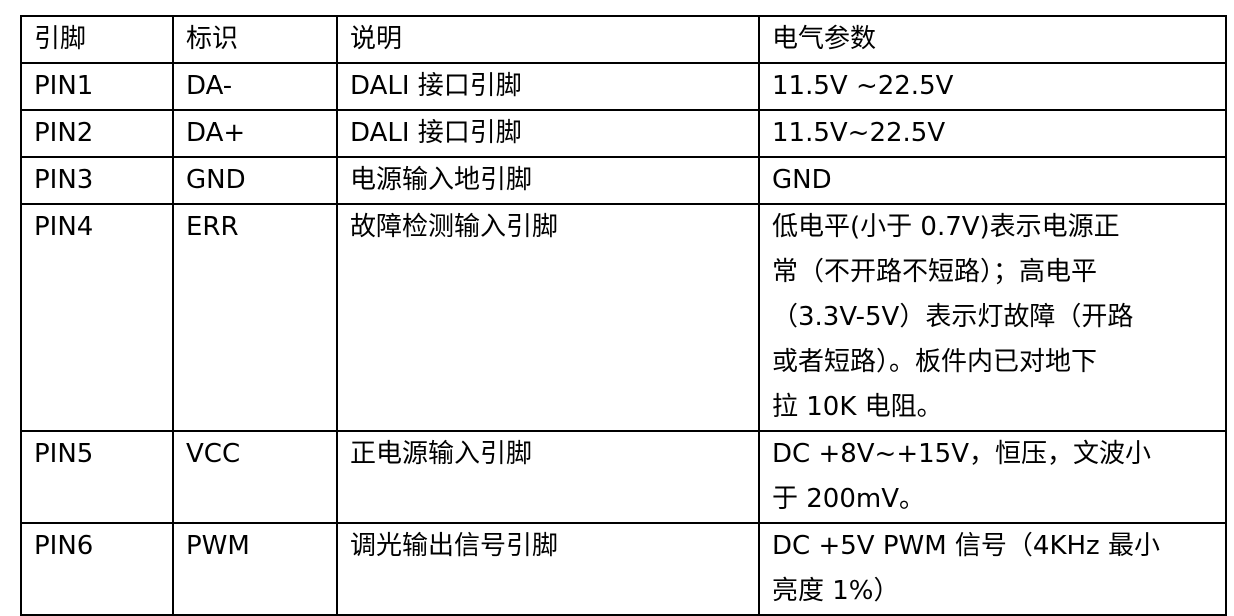  I want to click on id-cell: DA-, so click(255, 86).